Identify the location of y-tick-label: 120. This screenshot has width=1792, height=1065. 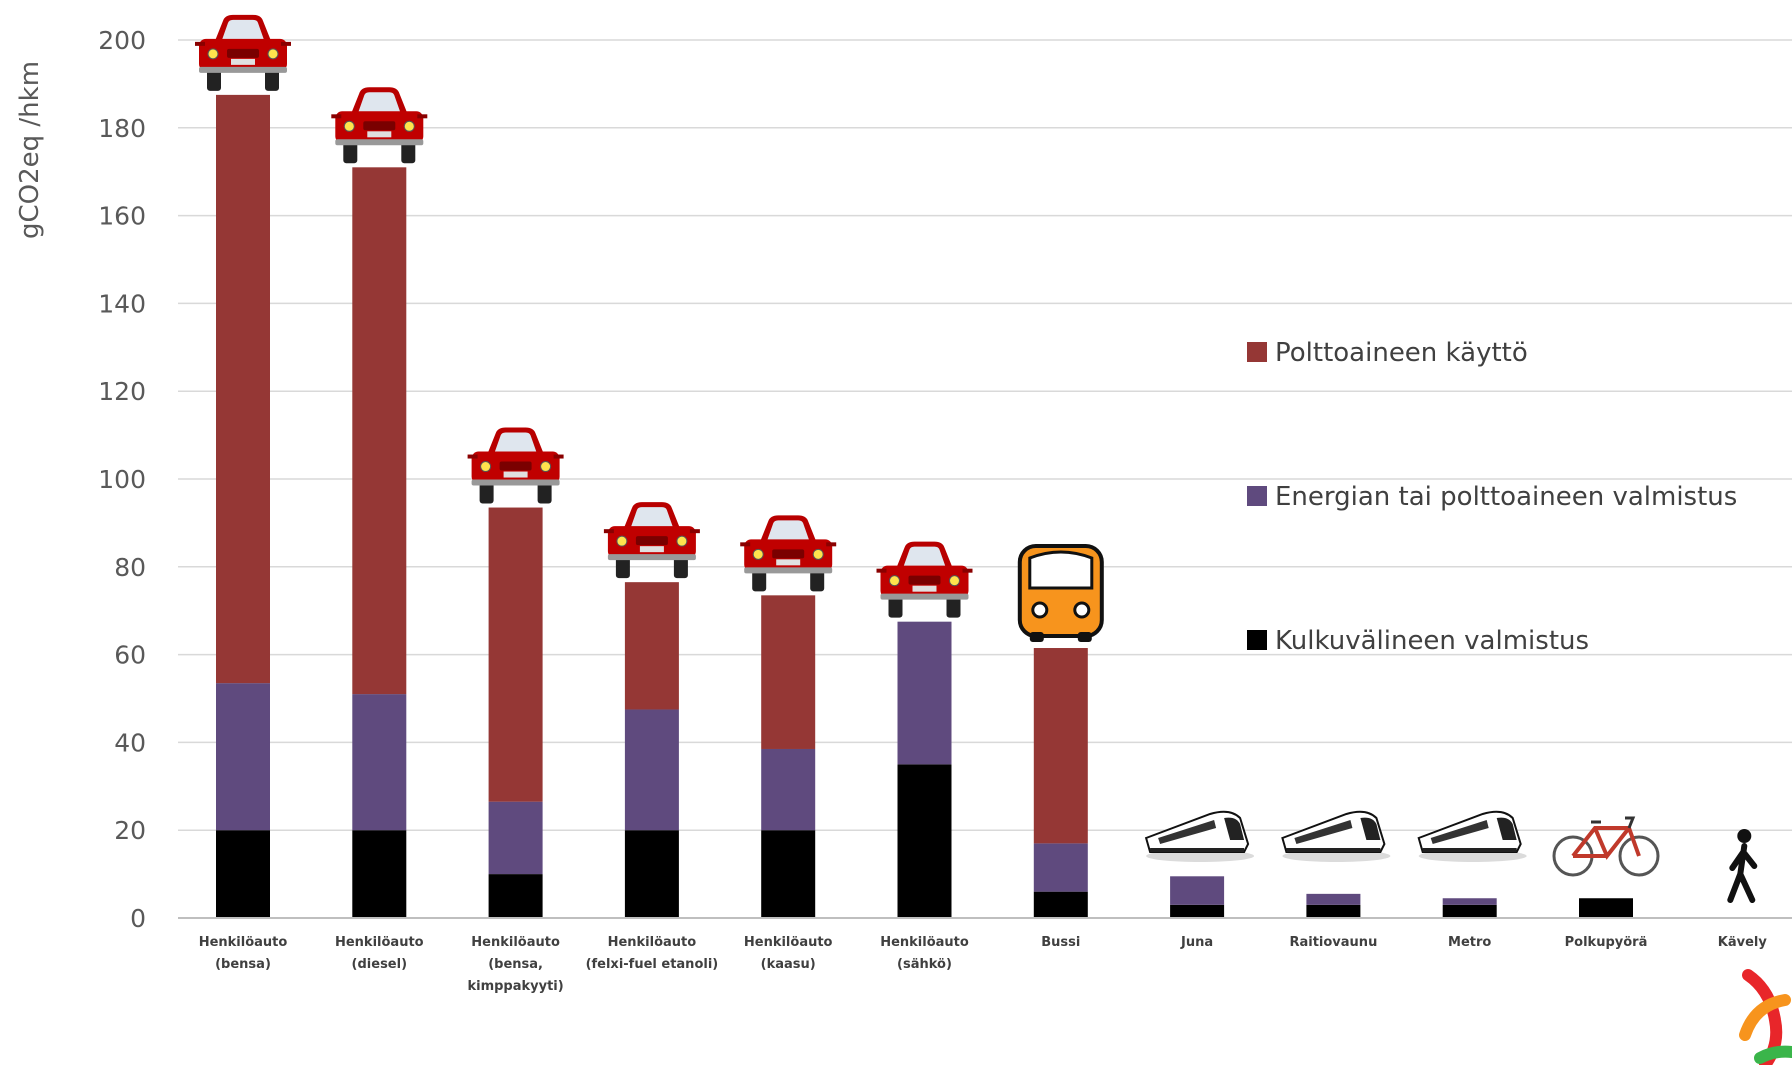
(122, 391).